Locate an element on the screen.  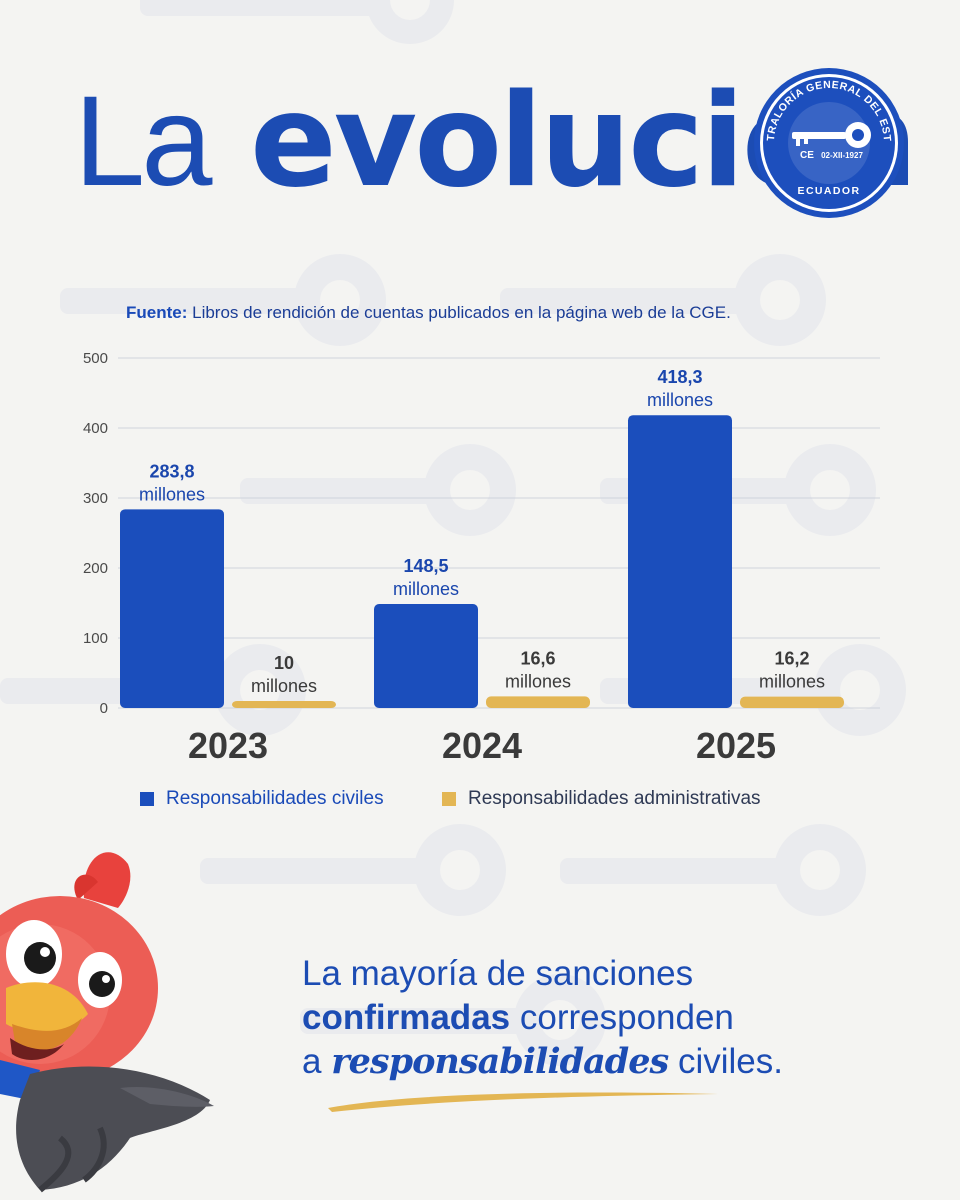
bar-value-label: 10 is located at coordinates (284, 663).